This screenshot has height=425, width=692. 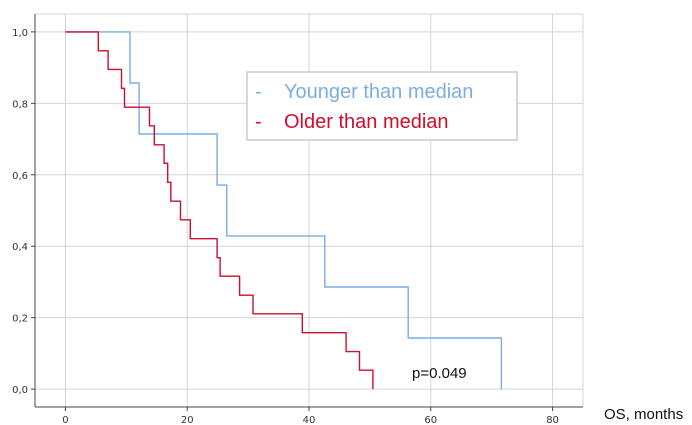 I want to click on y-tick-label: 1,0, so click(x=20, y=33).